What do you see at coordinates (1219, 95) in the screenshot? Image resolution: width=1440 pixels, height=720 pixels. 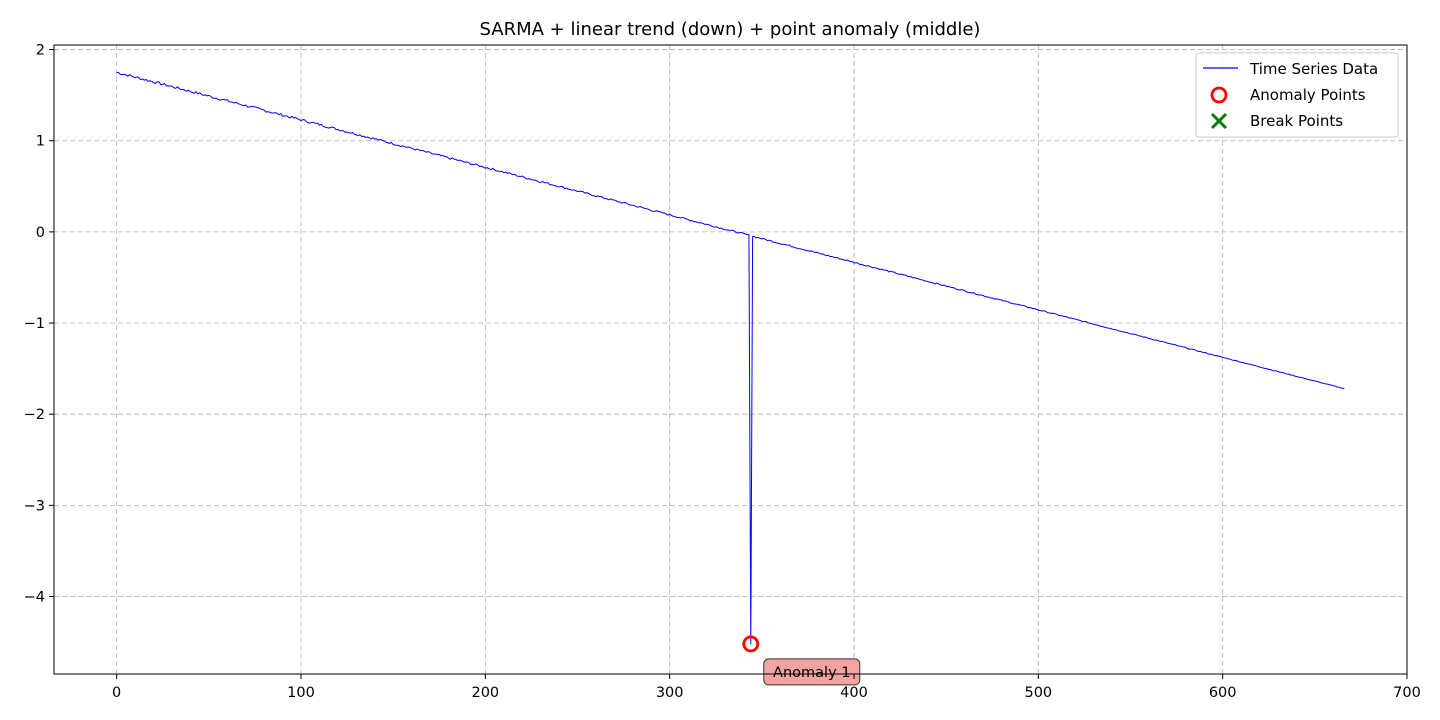 I see `legend-swatch-anomaly` at bounding box center [1219, 95].